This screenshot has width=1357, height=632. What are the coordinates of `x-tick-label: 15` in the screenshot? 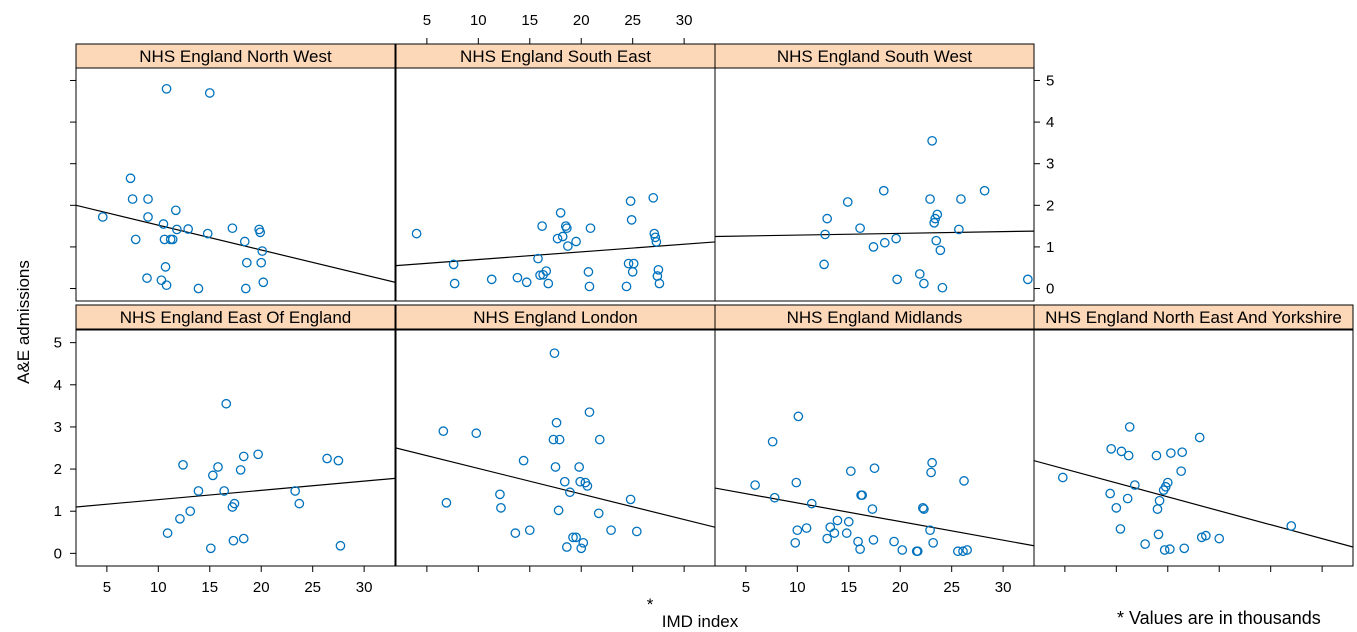 It's located at (209, 587).